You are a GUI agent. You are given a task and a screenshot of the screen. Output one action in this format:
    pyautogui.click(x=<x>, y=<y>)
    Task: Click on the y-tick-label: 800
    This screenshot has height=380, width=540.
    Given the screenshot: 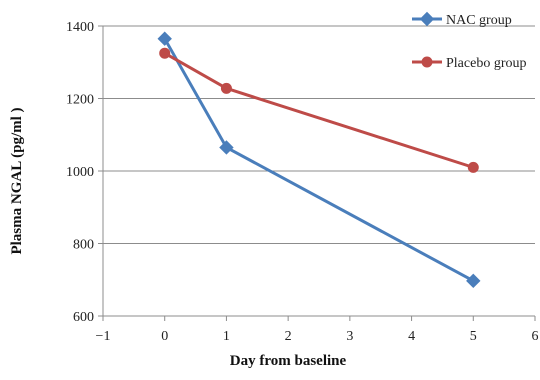 What is the action you would take?
    pyautogui.click(x=83, y=245)
    